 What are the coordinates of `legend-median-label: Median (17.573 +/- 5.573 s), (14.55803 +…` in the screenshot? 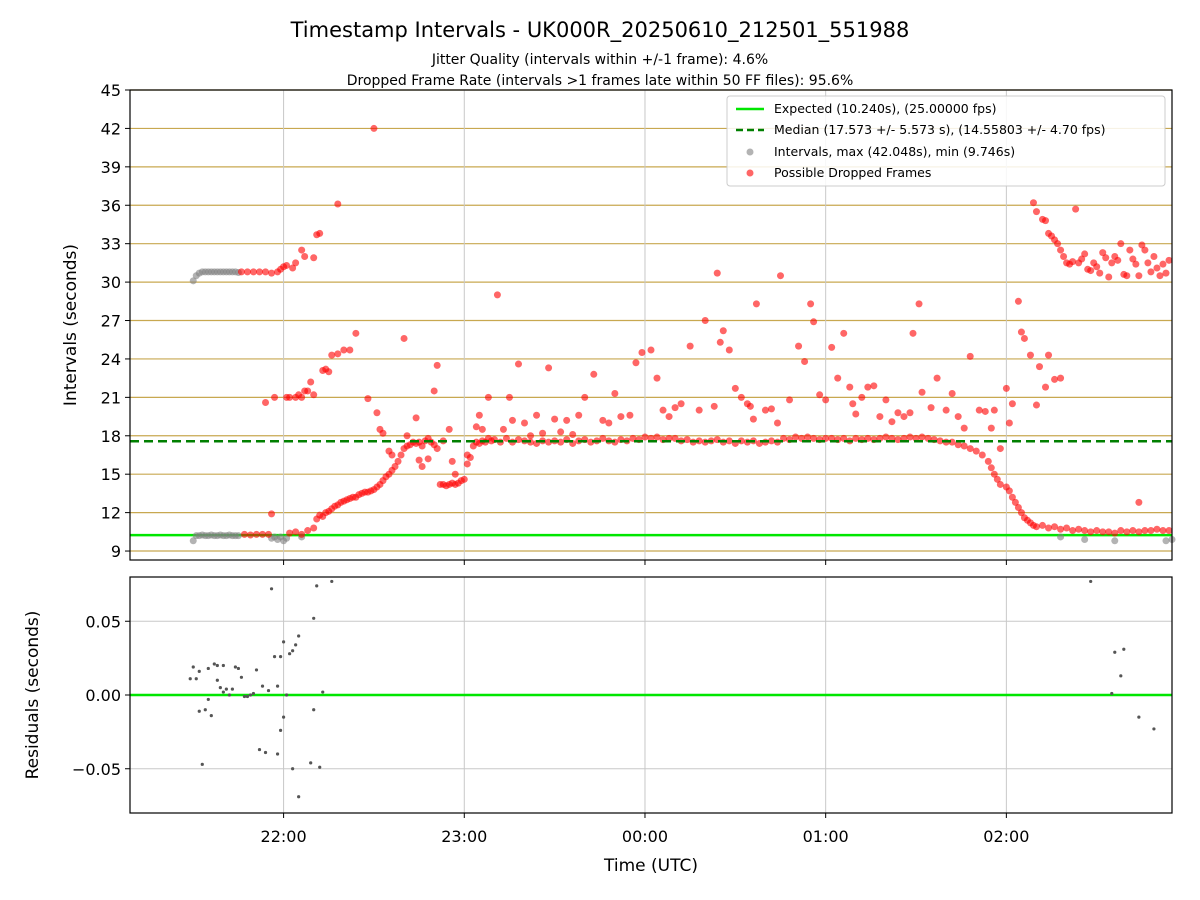 It's located at (939, 129).